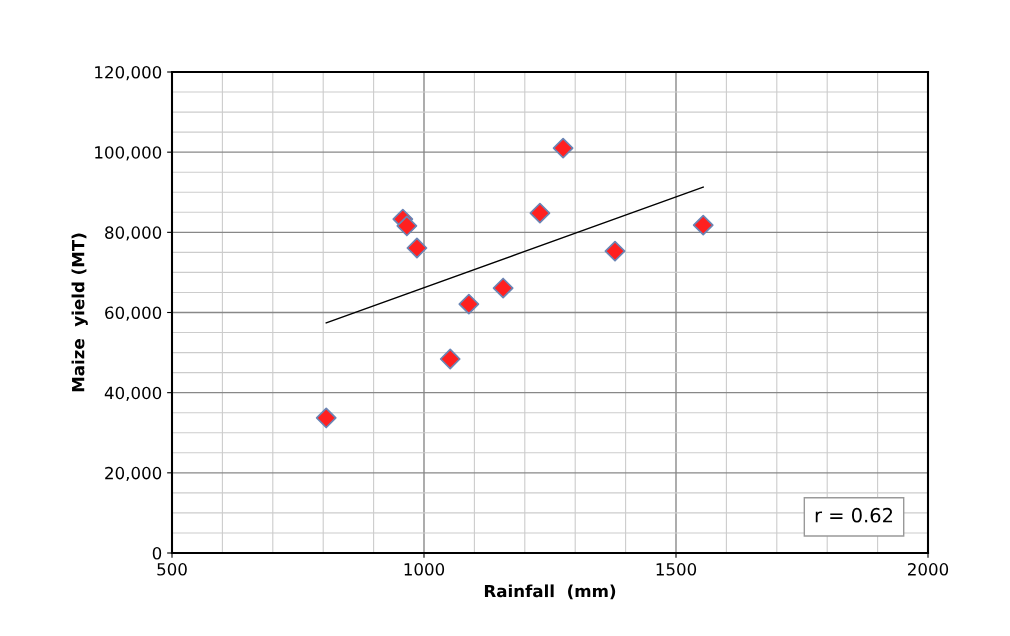 The height and width of the screenshot is (636, 1010). What do you see at coordinates (550, 592) in the screenshot?
I see `x-axis-title: Rainfall (mm)` at bounding box center [550, 592].